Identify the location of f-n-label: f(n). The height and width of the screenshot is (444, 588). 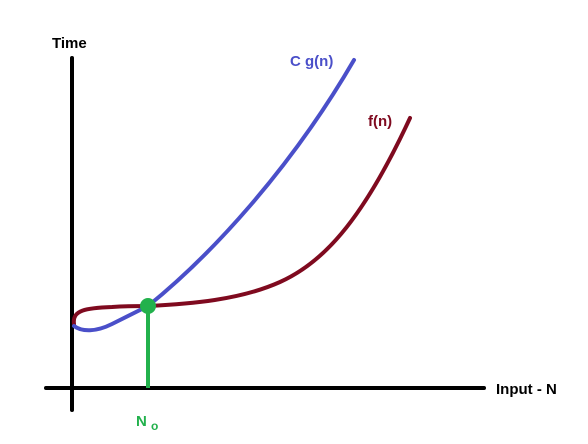
(380, 121).